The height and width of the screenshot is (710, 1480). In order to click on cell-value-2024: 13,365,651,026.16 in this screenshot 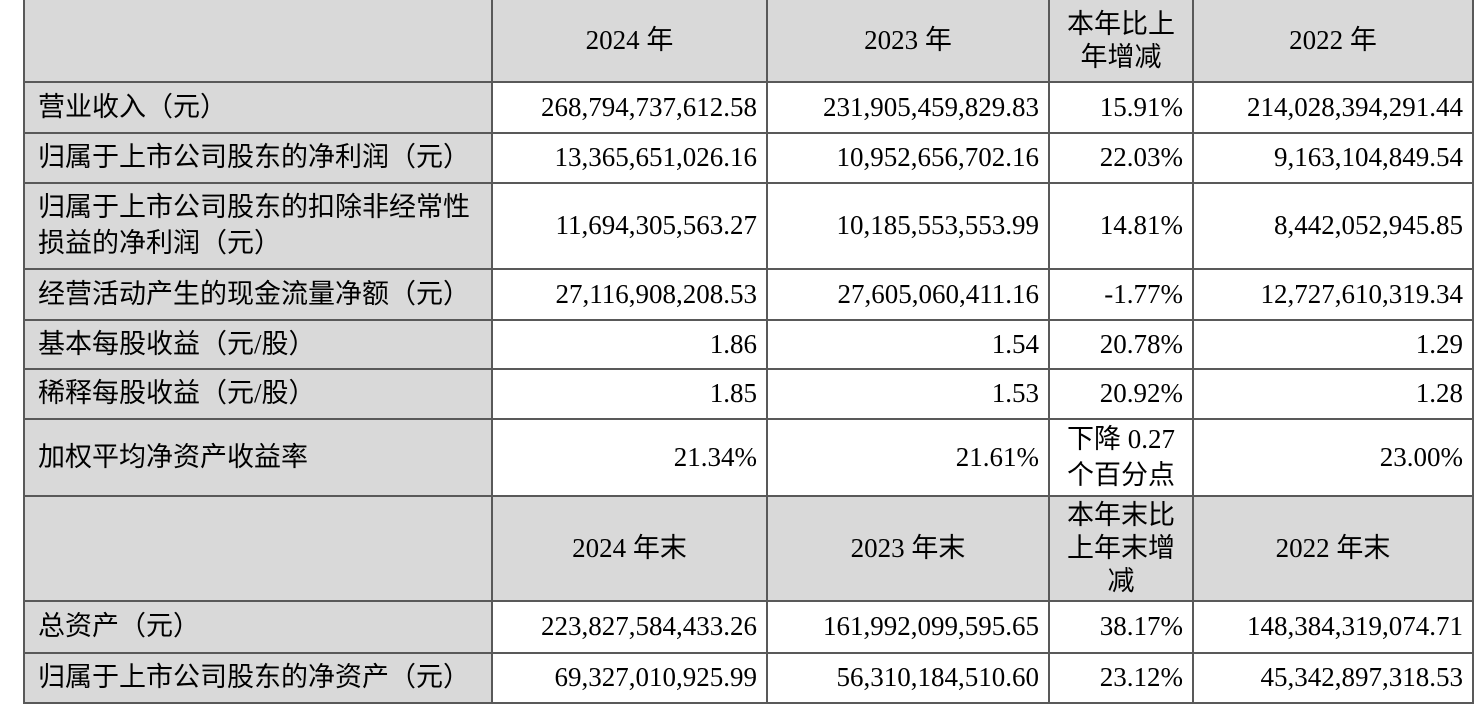, I will do `click(629, 158)`.